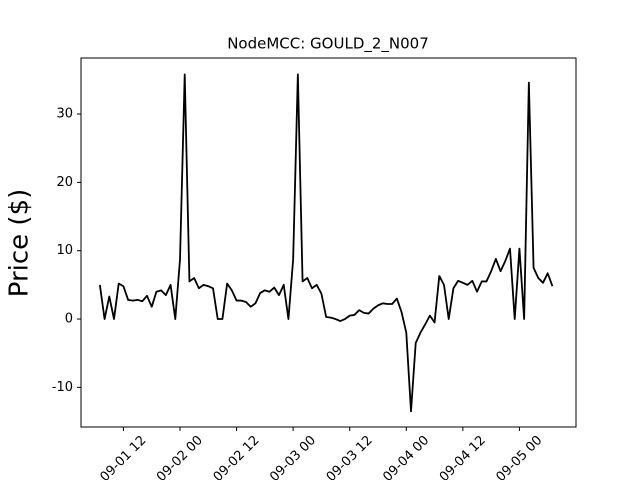  Describe the element at coordinates (463, 456) in the screenshot. I see `x-tick-label: 09-04 12` at that location.